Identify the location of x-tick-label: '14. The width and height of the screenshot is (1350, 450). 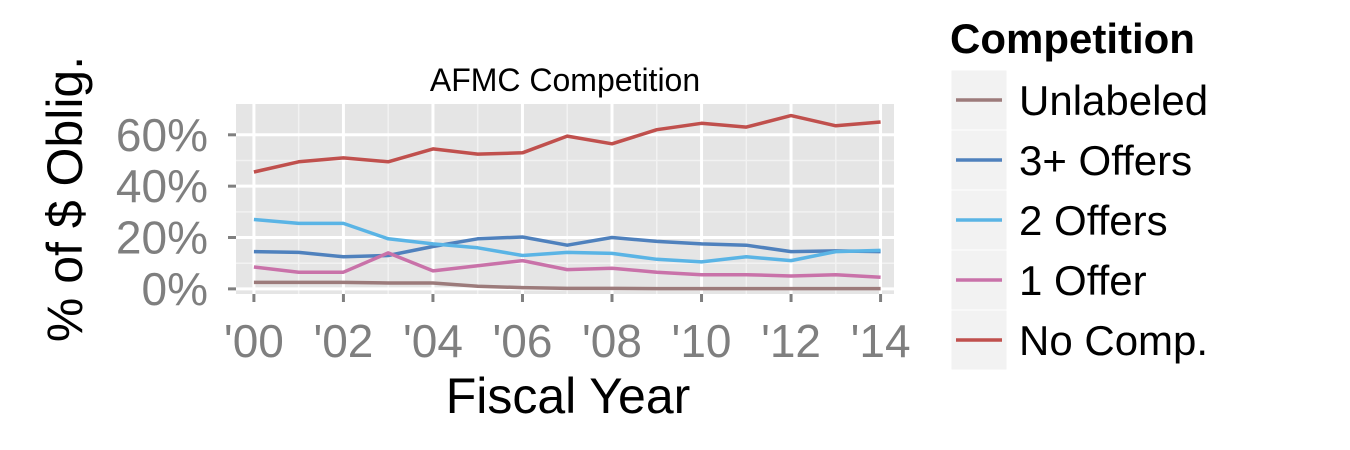
(881, 341).